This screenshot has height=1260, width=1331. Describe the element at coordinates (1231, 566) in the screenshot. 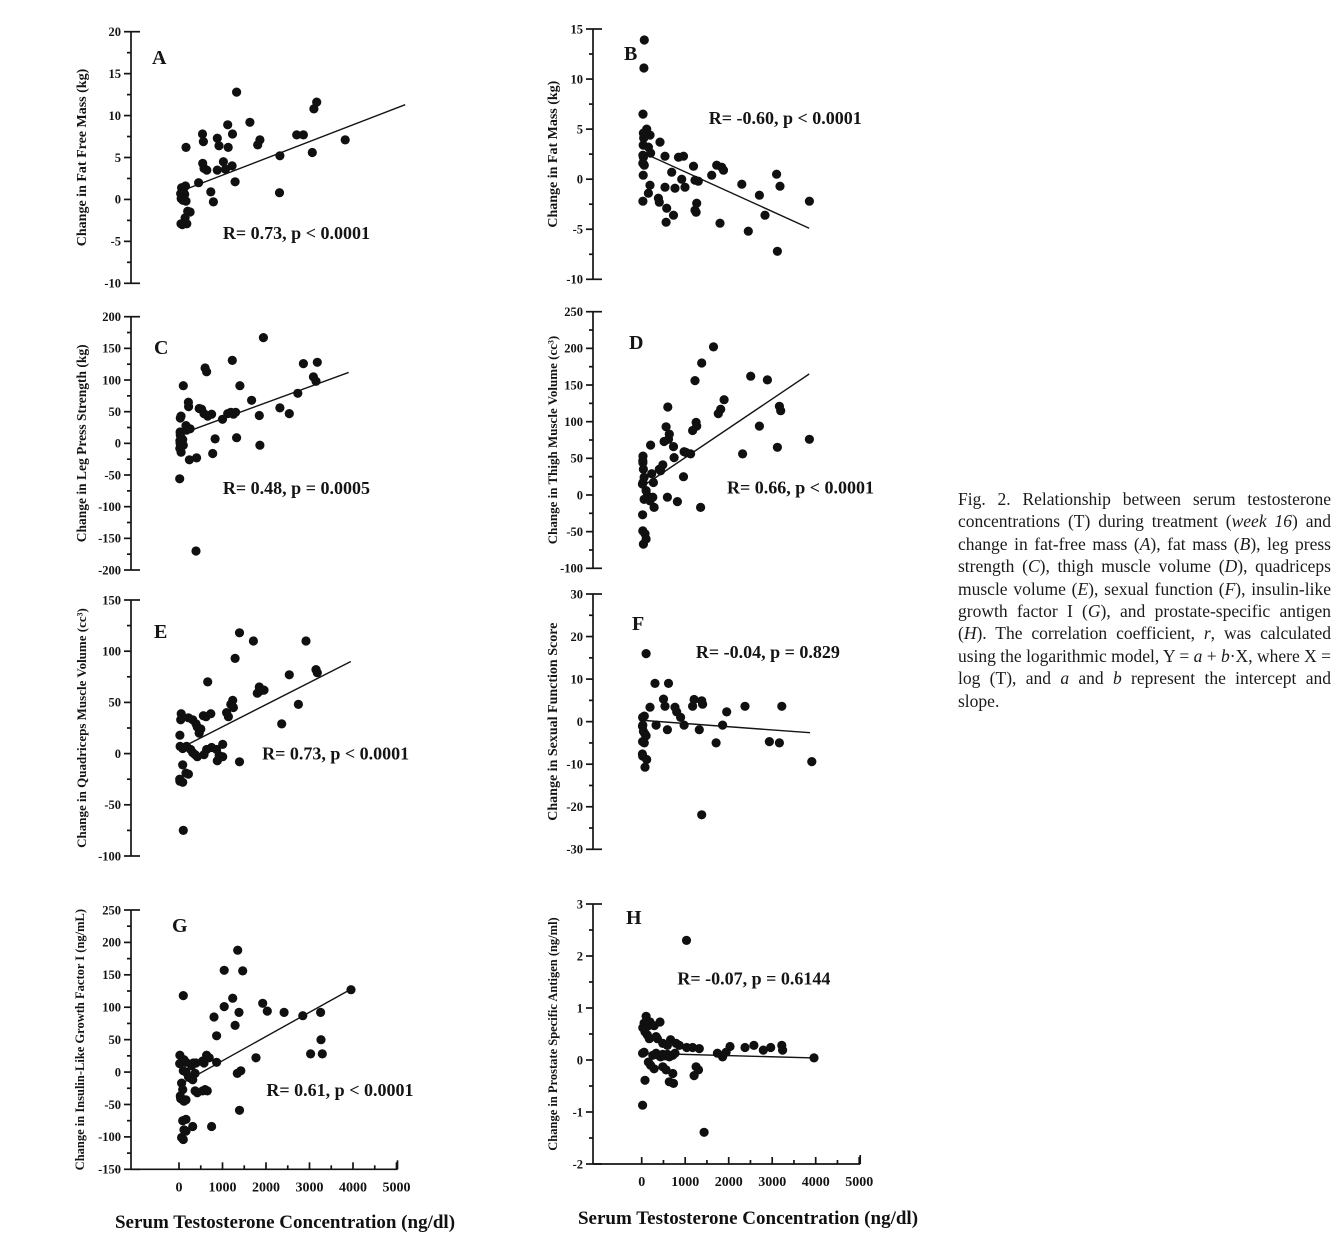

I see `caption-segment: D` at that location.